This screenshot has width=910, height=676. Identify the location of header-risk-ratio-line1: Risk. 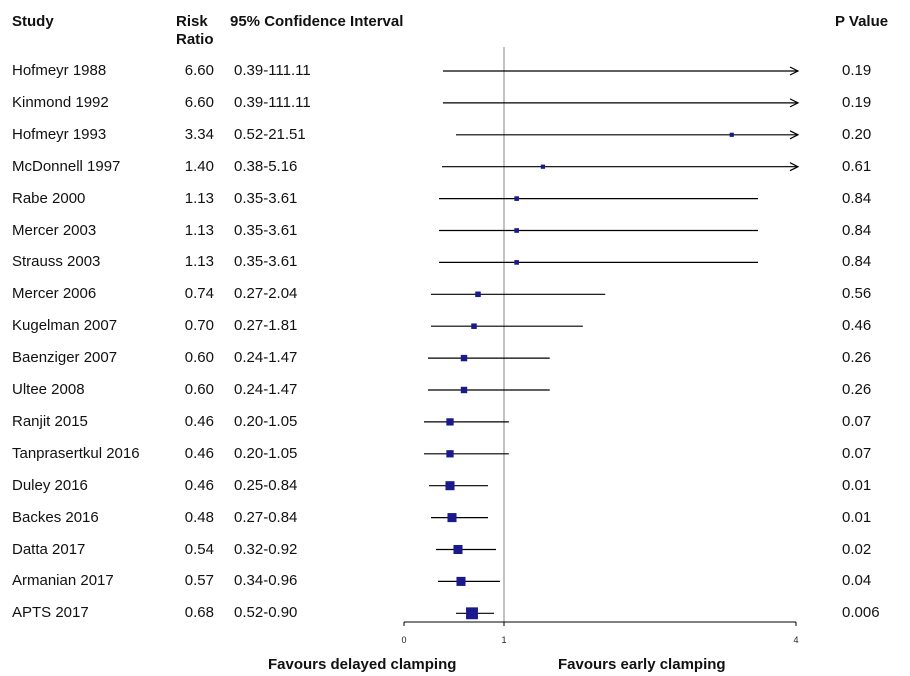
(192, 21).